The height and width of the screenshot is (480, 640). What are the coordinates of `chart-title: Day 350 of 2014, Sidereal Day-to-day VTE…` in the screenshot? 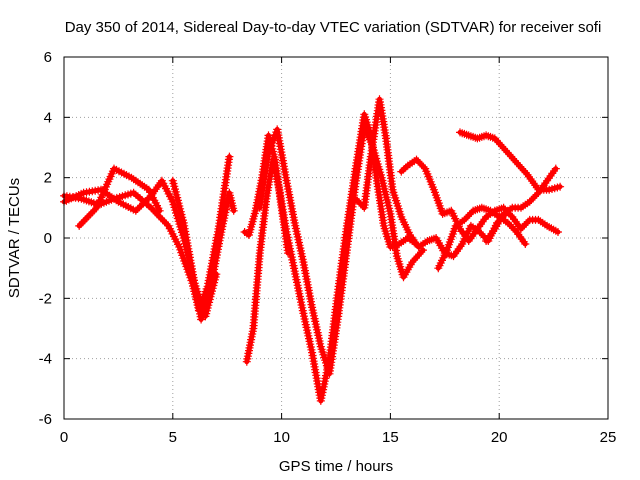 It's located at (333, 27).